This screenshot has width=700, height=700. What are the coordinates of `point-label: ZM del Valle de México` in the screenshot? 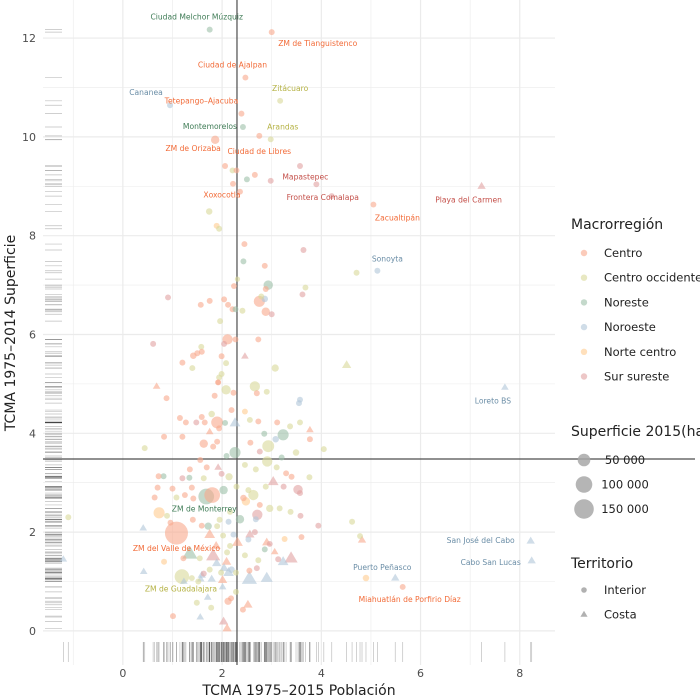 It's located at (177, 548).